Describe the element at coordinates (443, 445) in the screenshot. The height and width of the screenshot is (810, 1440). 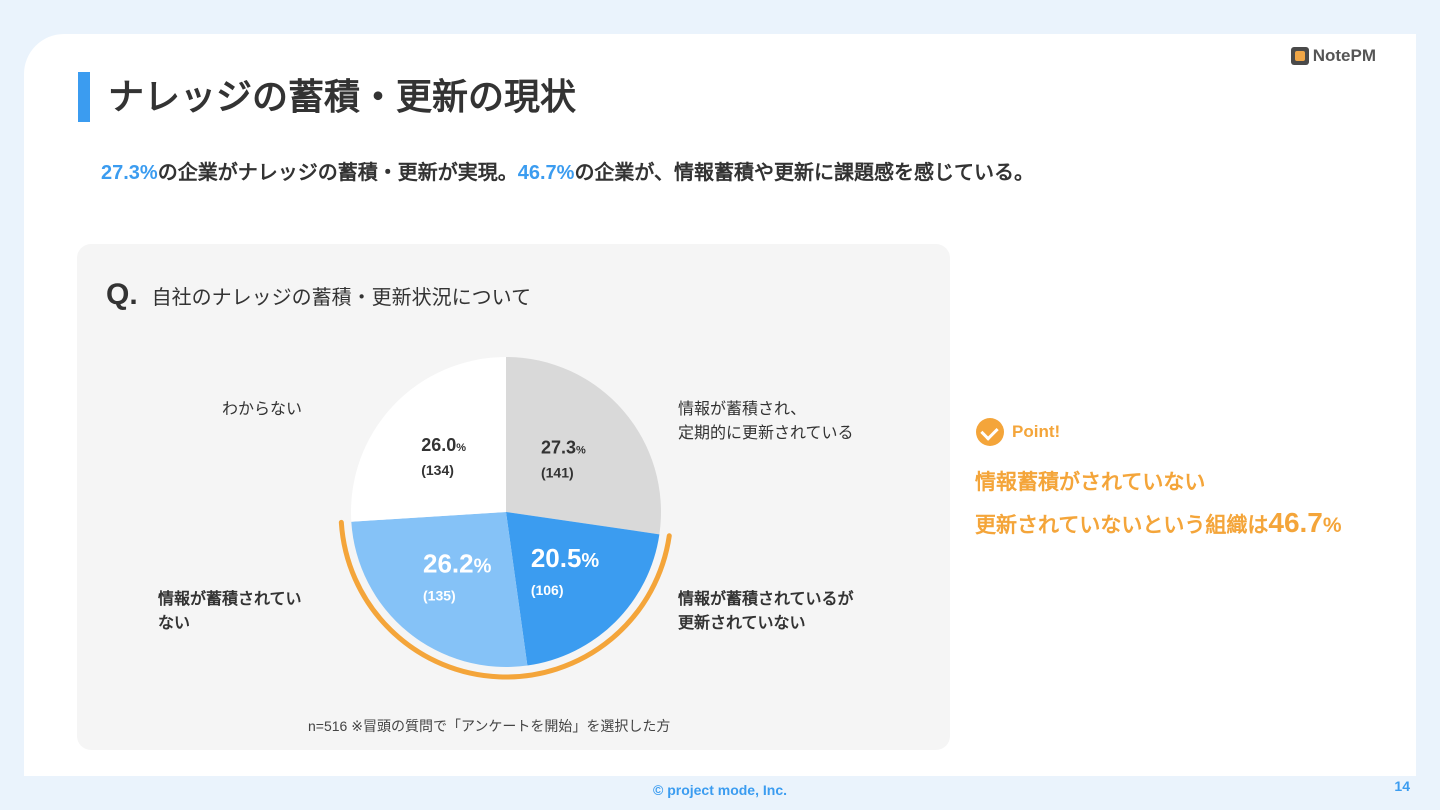
I see `slice-percent-3: 26.0%` at that location.